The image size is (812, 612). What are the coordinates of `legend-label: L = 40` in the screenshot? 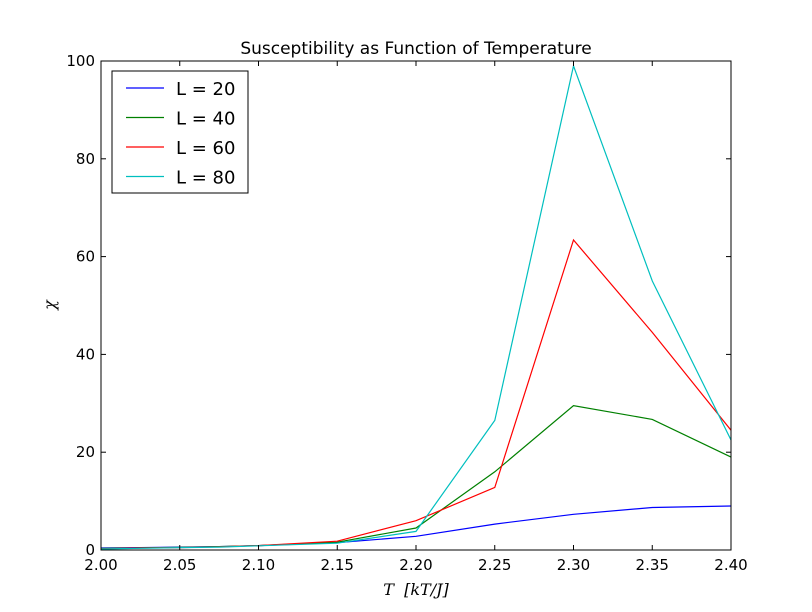 It's located at (205, 119).